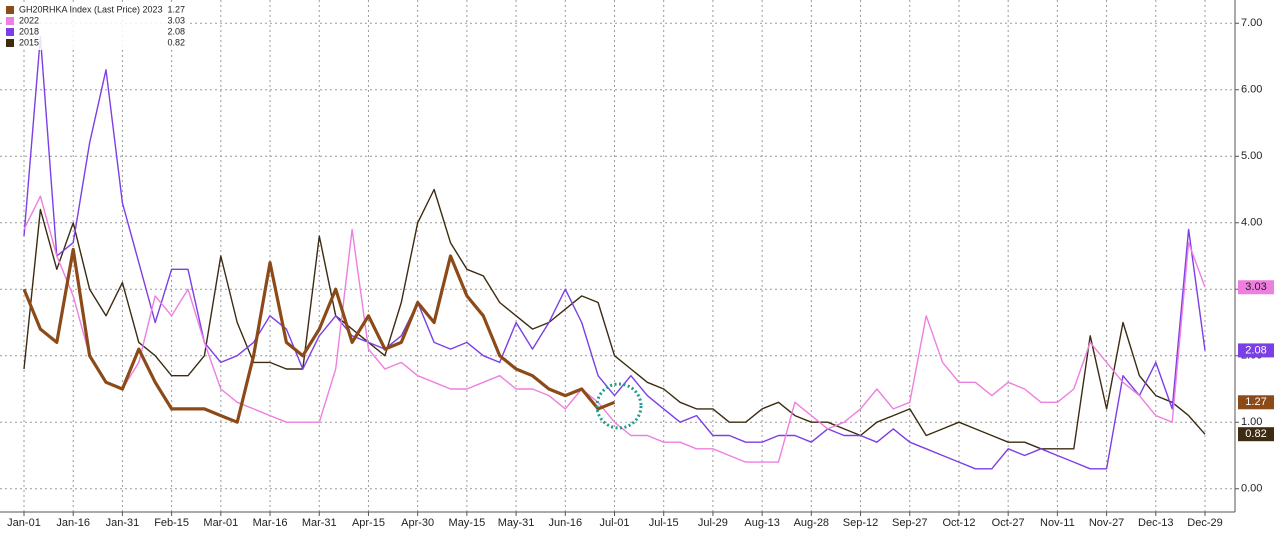 The width and height of the screenshot is (1280, 542). Describe the element at coordinates (1251, 23) in the screenshot. I see `y-tick-label: 7.00` at that location.